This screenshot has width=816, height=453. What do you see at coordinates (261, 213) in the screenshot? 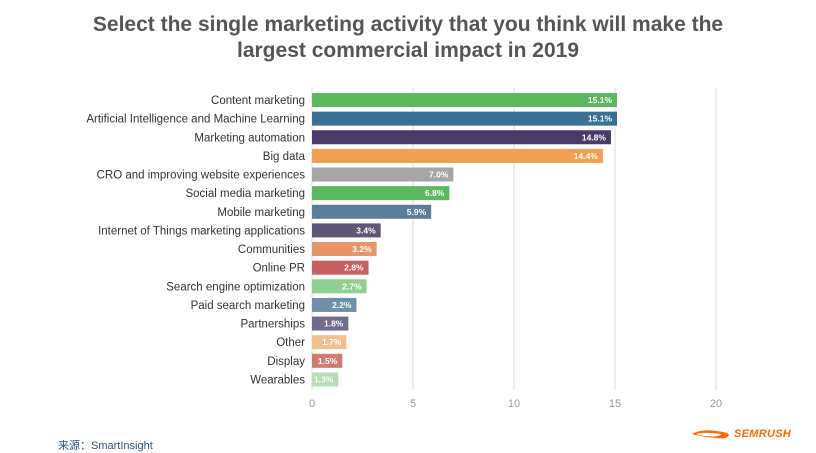
I see `category-label: Mobile marketing` at bounding box center [261, 213].